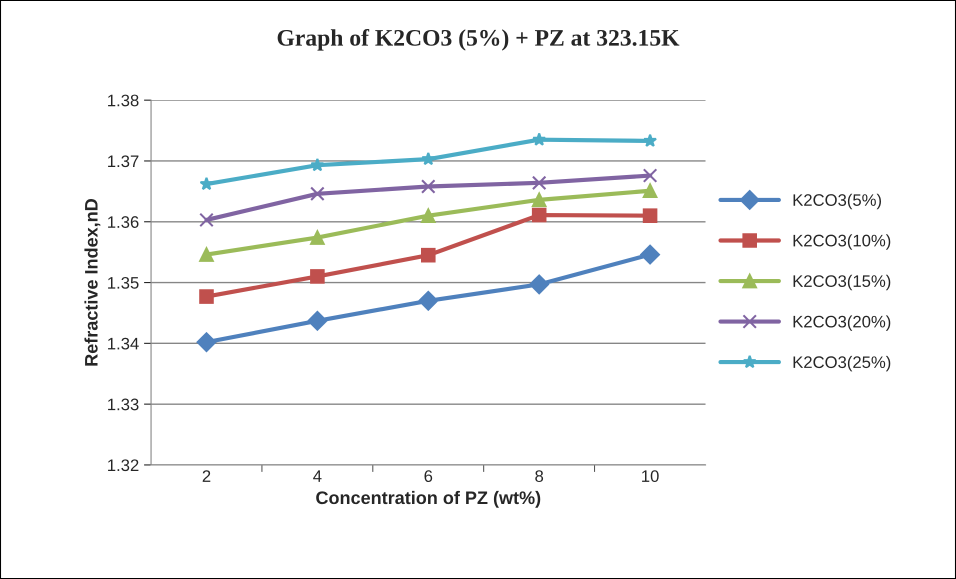 The width and height of the screenshot is (956, 579). What do you see at coordinates (428, 476) in the screenshot?
I see `x-tick-label: 6` at bounding box center [428, 476].